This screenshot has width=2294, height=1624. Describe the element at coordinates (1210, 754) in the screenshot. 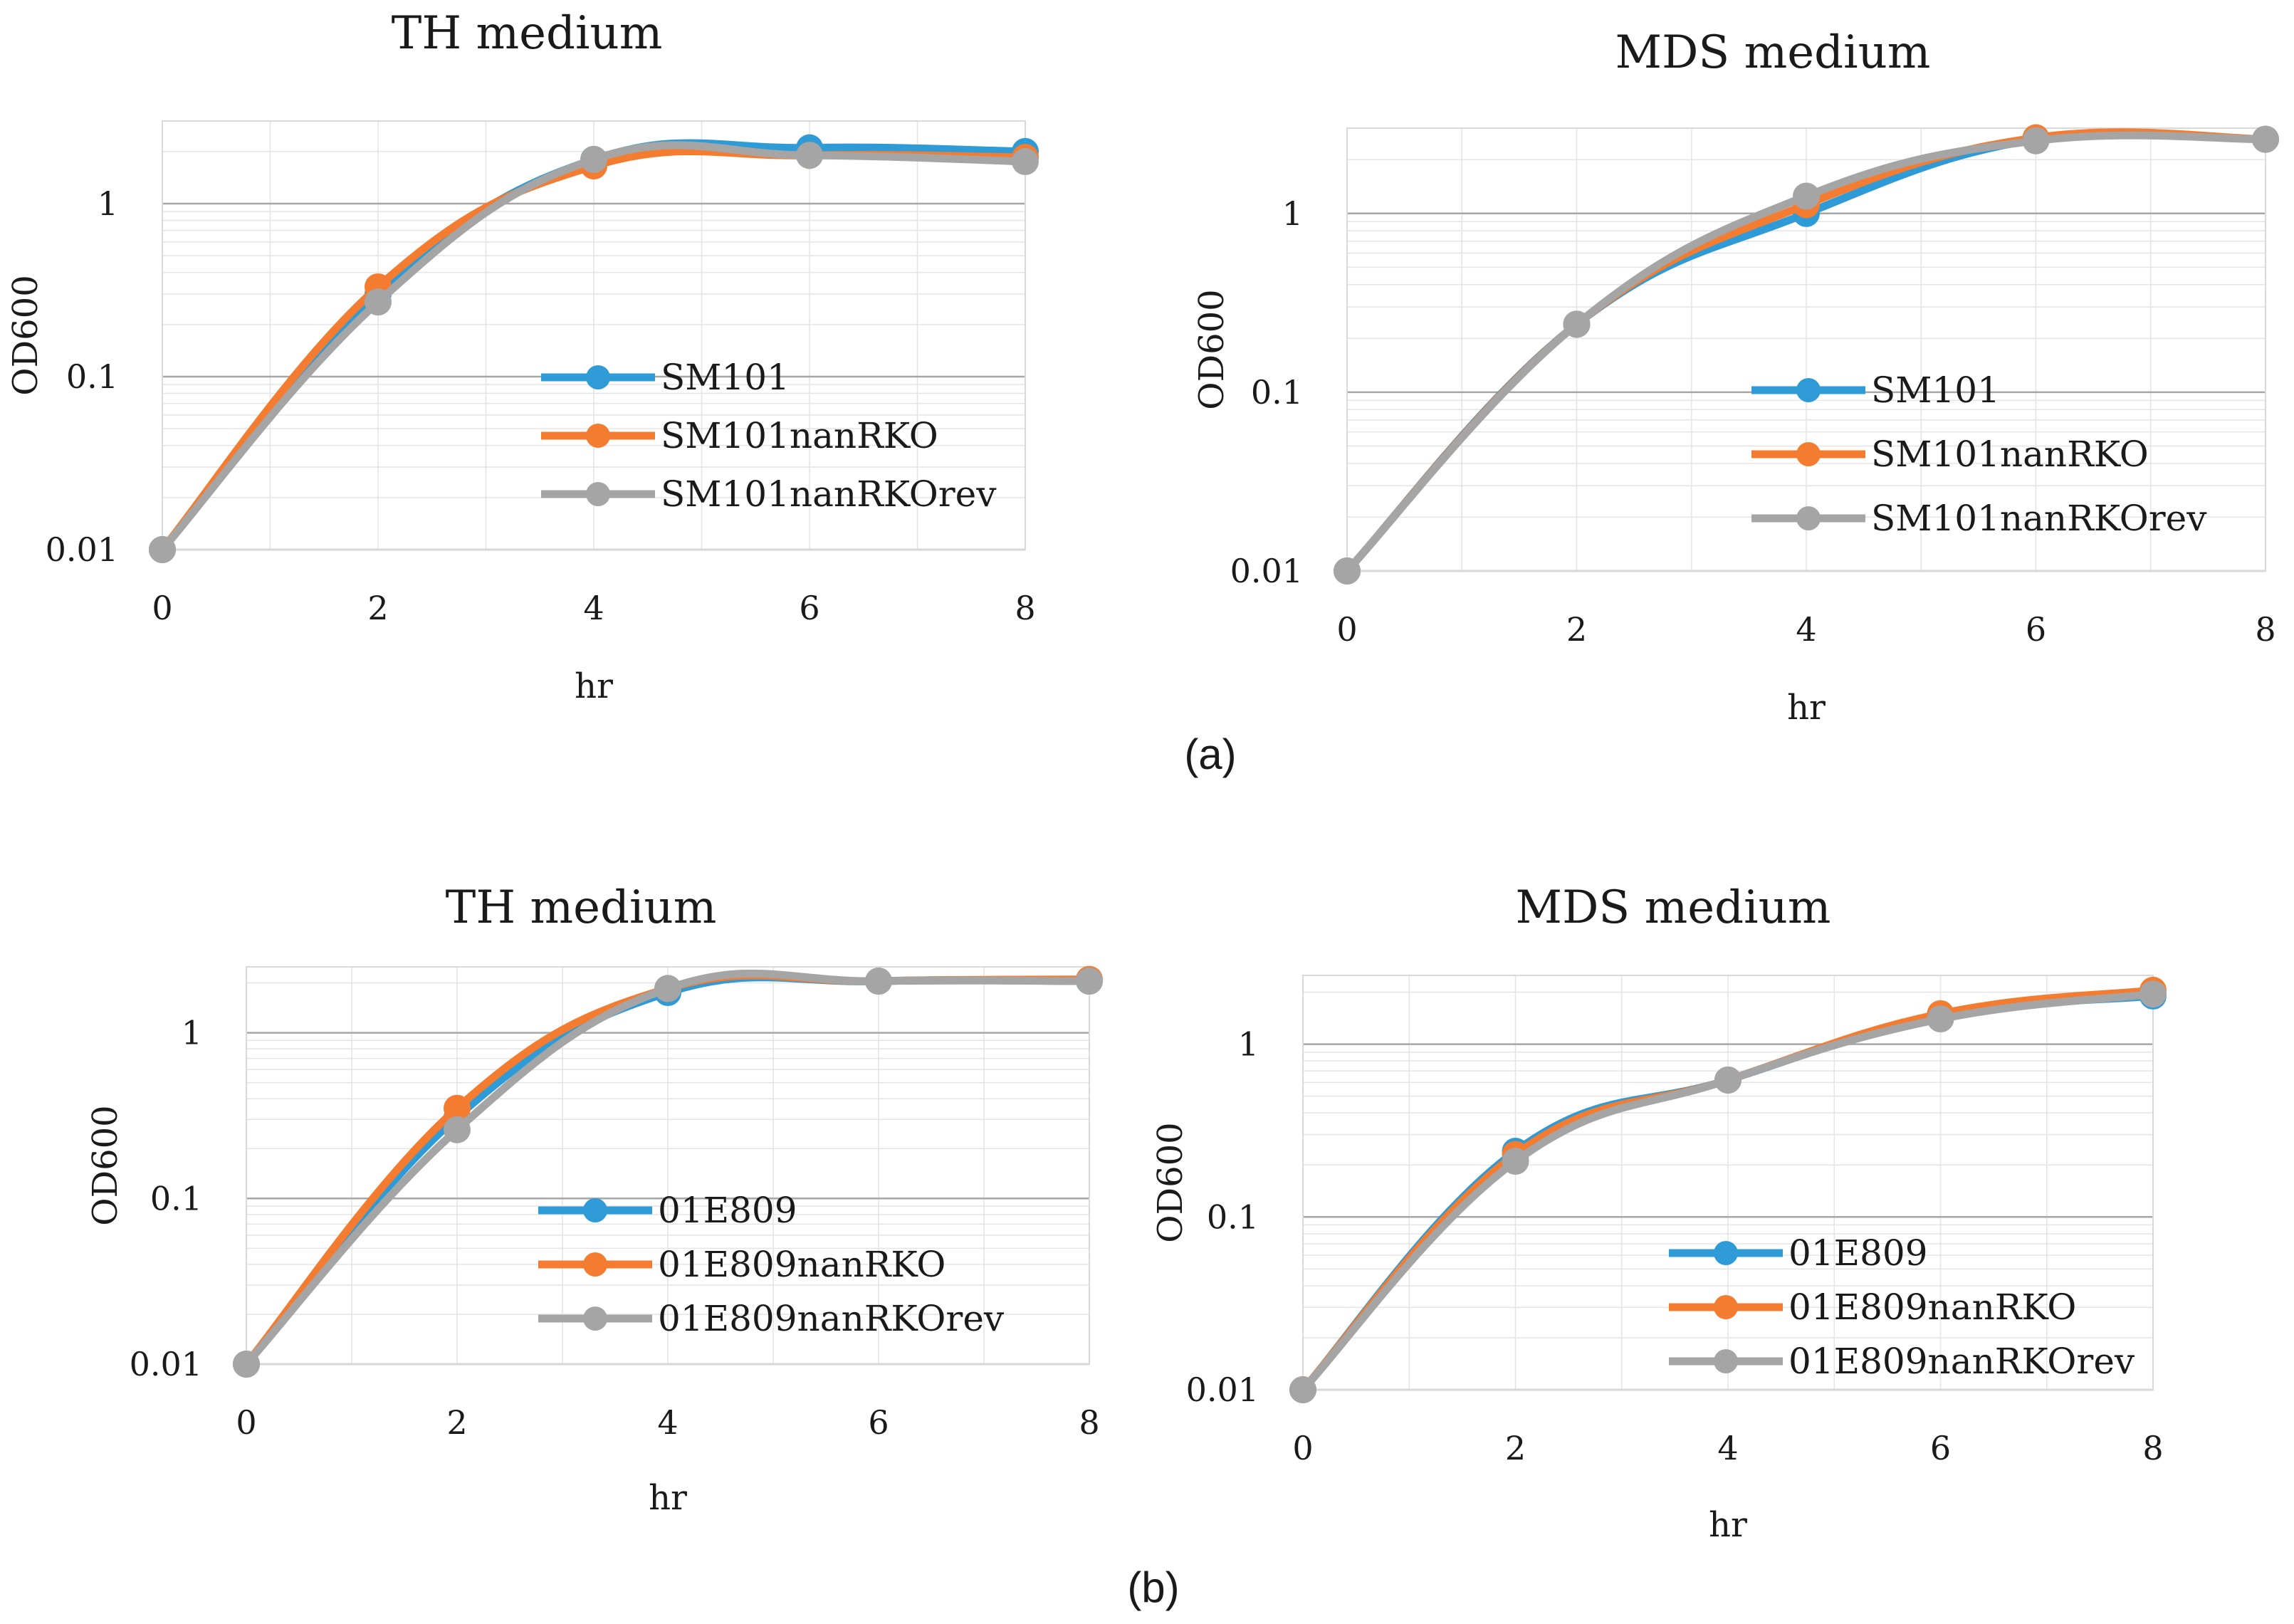

I see `panel-label-a: (a)` at that location.